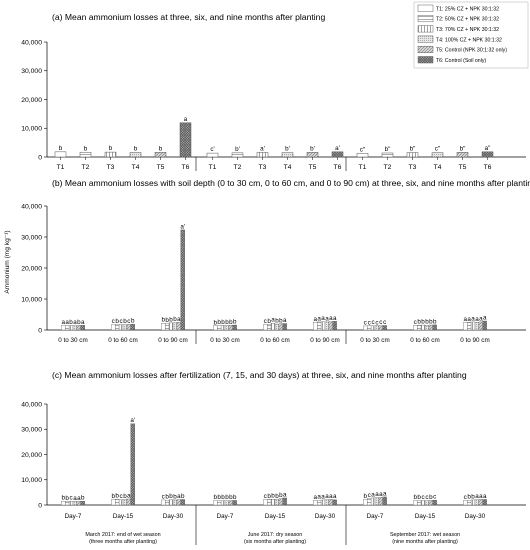  What do you see at coordinates (224, 340) in the screenshot?
I see `x-tick-label: 0 to 30 cm` at bounding box center [224, 340].